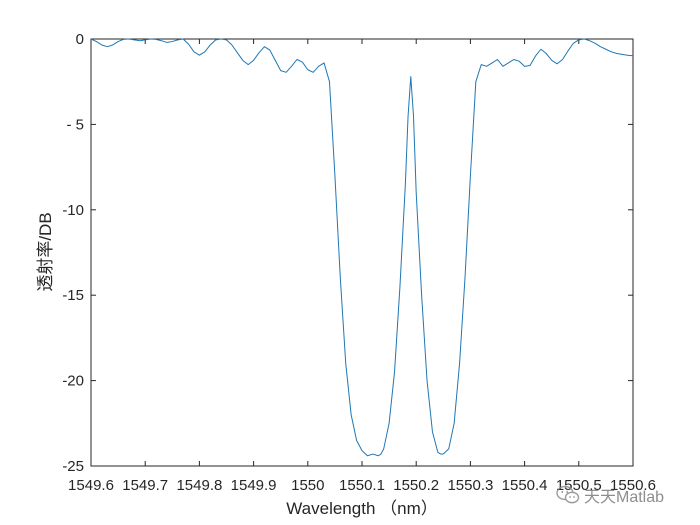 The width and height of the screenshot is (700, 525). Describe the element at coordinates (199, 485) in the screenshot. I see `x-tick-label: 1549.8` at that location.